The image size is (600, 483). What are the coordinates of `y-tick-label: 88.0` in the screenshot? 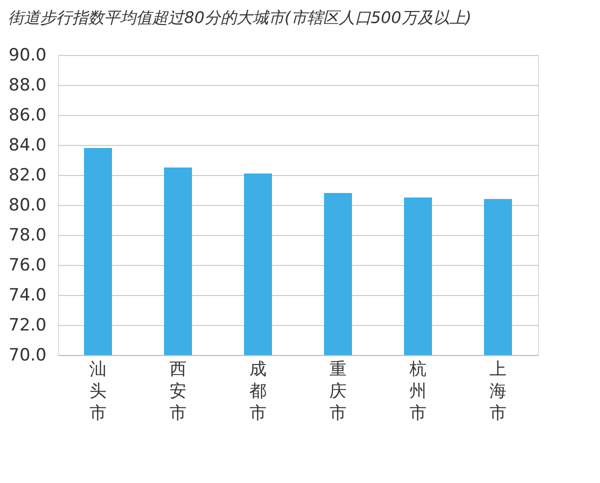 It's located at (27, 86).